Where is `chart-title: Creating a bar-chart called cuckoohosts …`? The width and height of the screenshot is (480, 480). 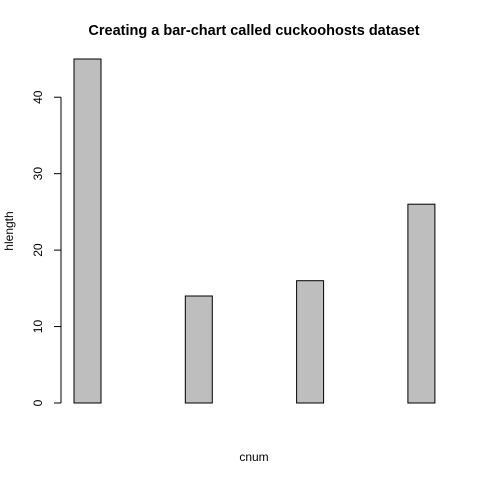
chart-title: Creating a bar-chart called cuckoohosts … is located at coordinates (253, 31).